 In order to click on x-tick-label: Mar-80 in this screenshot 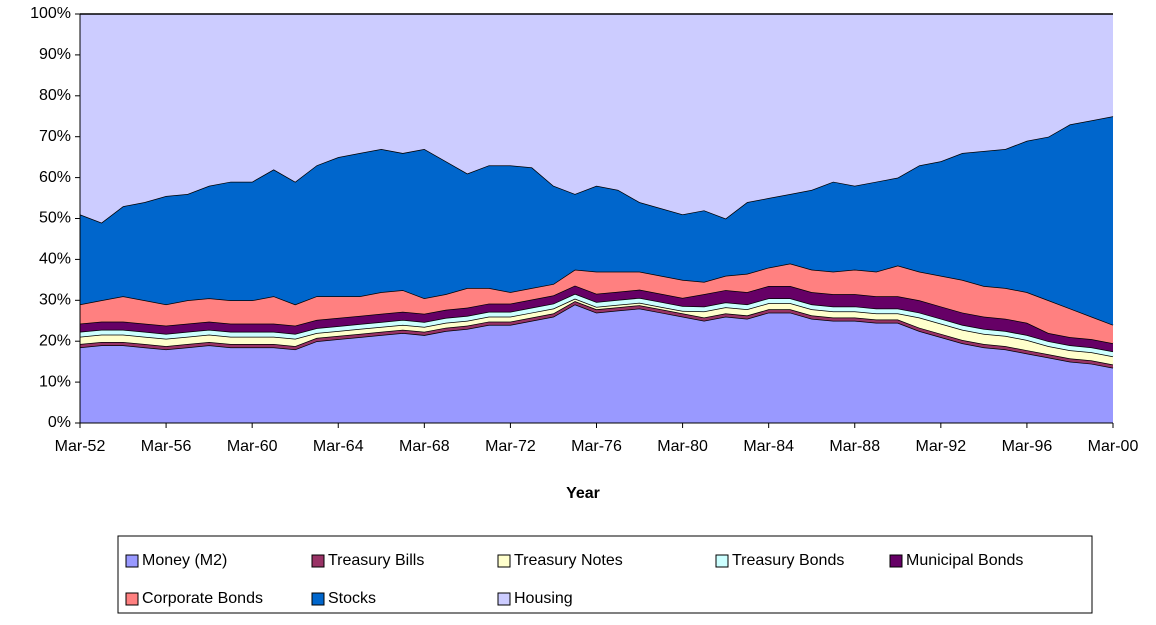, I will do `click(682, 446)`.